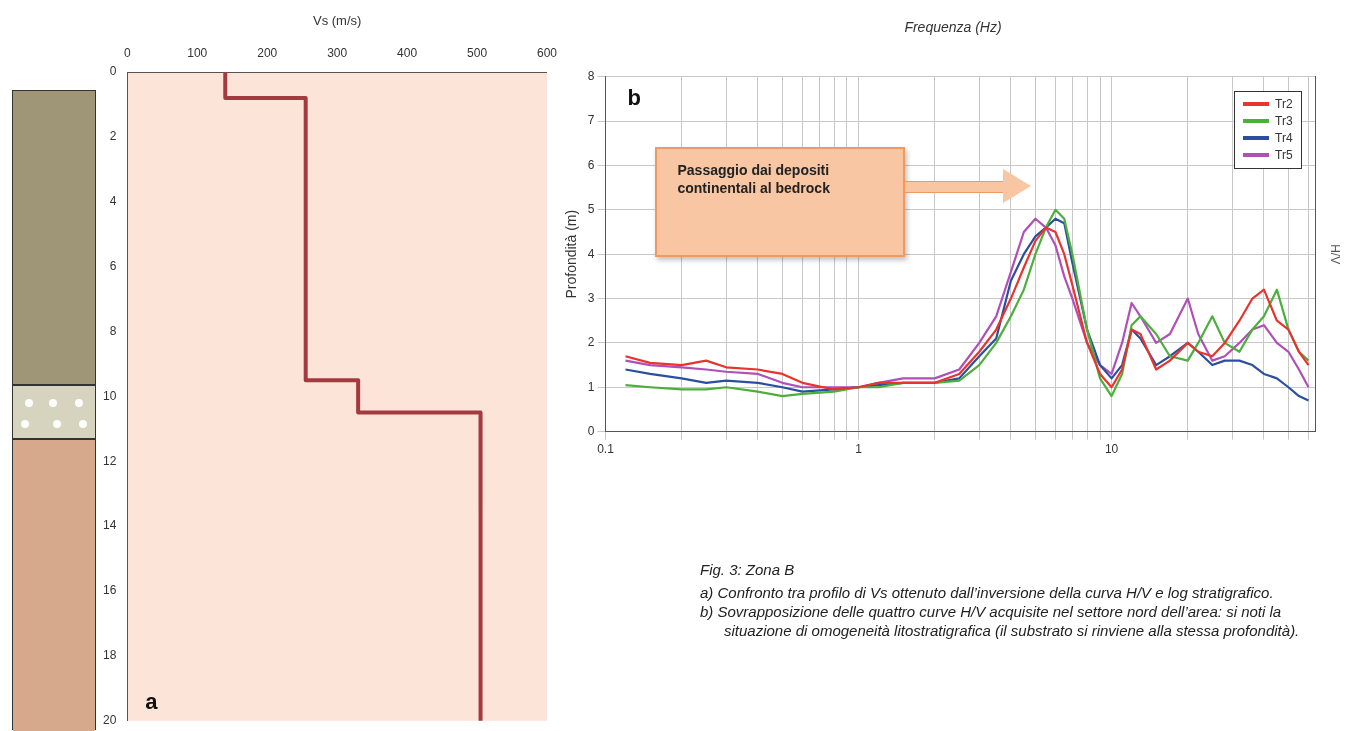 This screenshot has height=731, width=1346. I want to click on legend-label: Tr3, so click(1284, 121).